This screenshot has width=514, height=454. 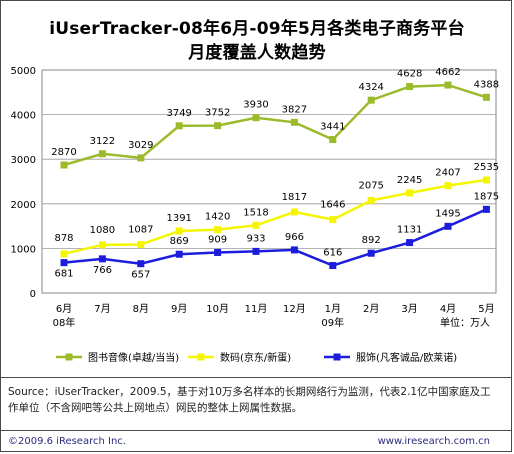 What do you see at coordinates (433, 441) in the screenshot?
I see `website-link: www.iresearch.com.cn` at bounding box center [433, 441].